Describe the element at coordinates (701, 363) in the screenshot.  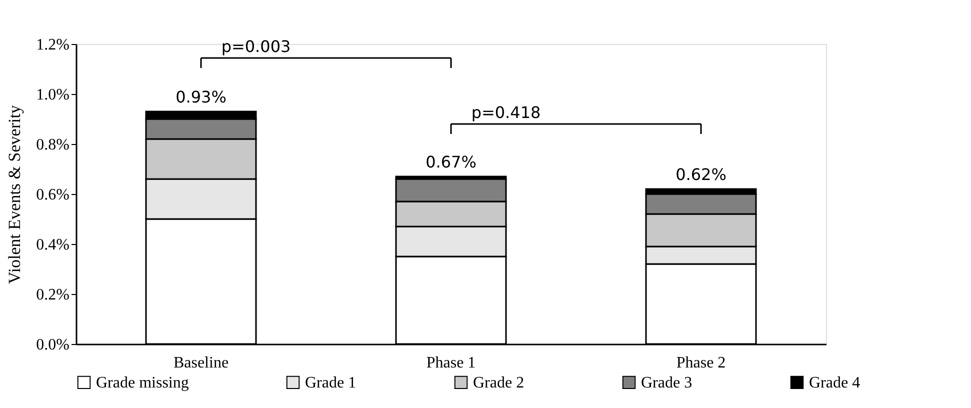
I see `x-tick-label: Phase 2` at that location.